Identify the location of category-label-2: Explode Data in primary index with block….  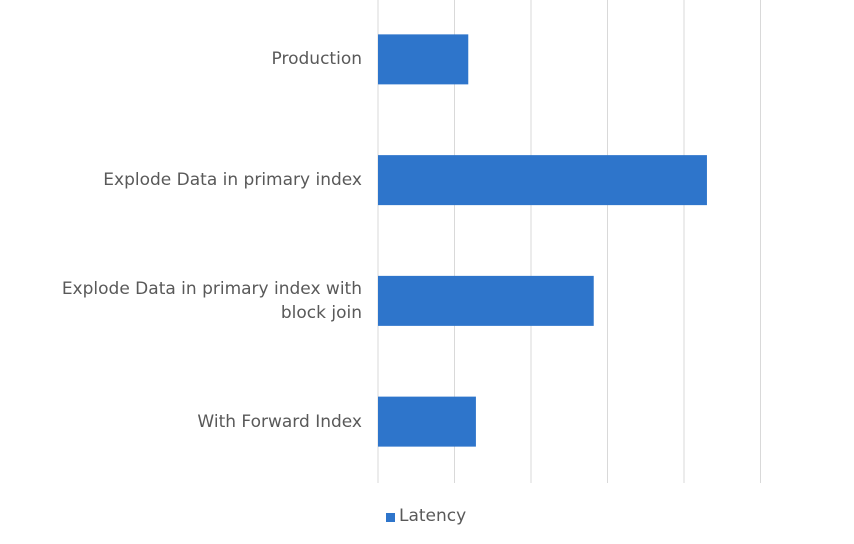
(211, 300).